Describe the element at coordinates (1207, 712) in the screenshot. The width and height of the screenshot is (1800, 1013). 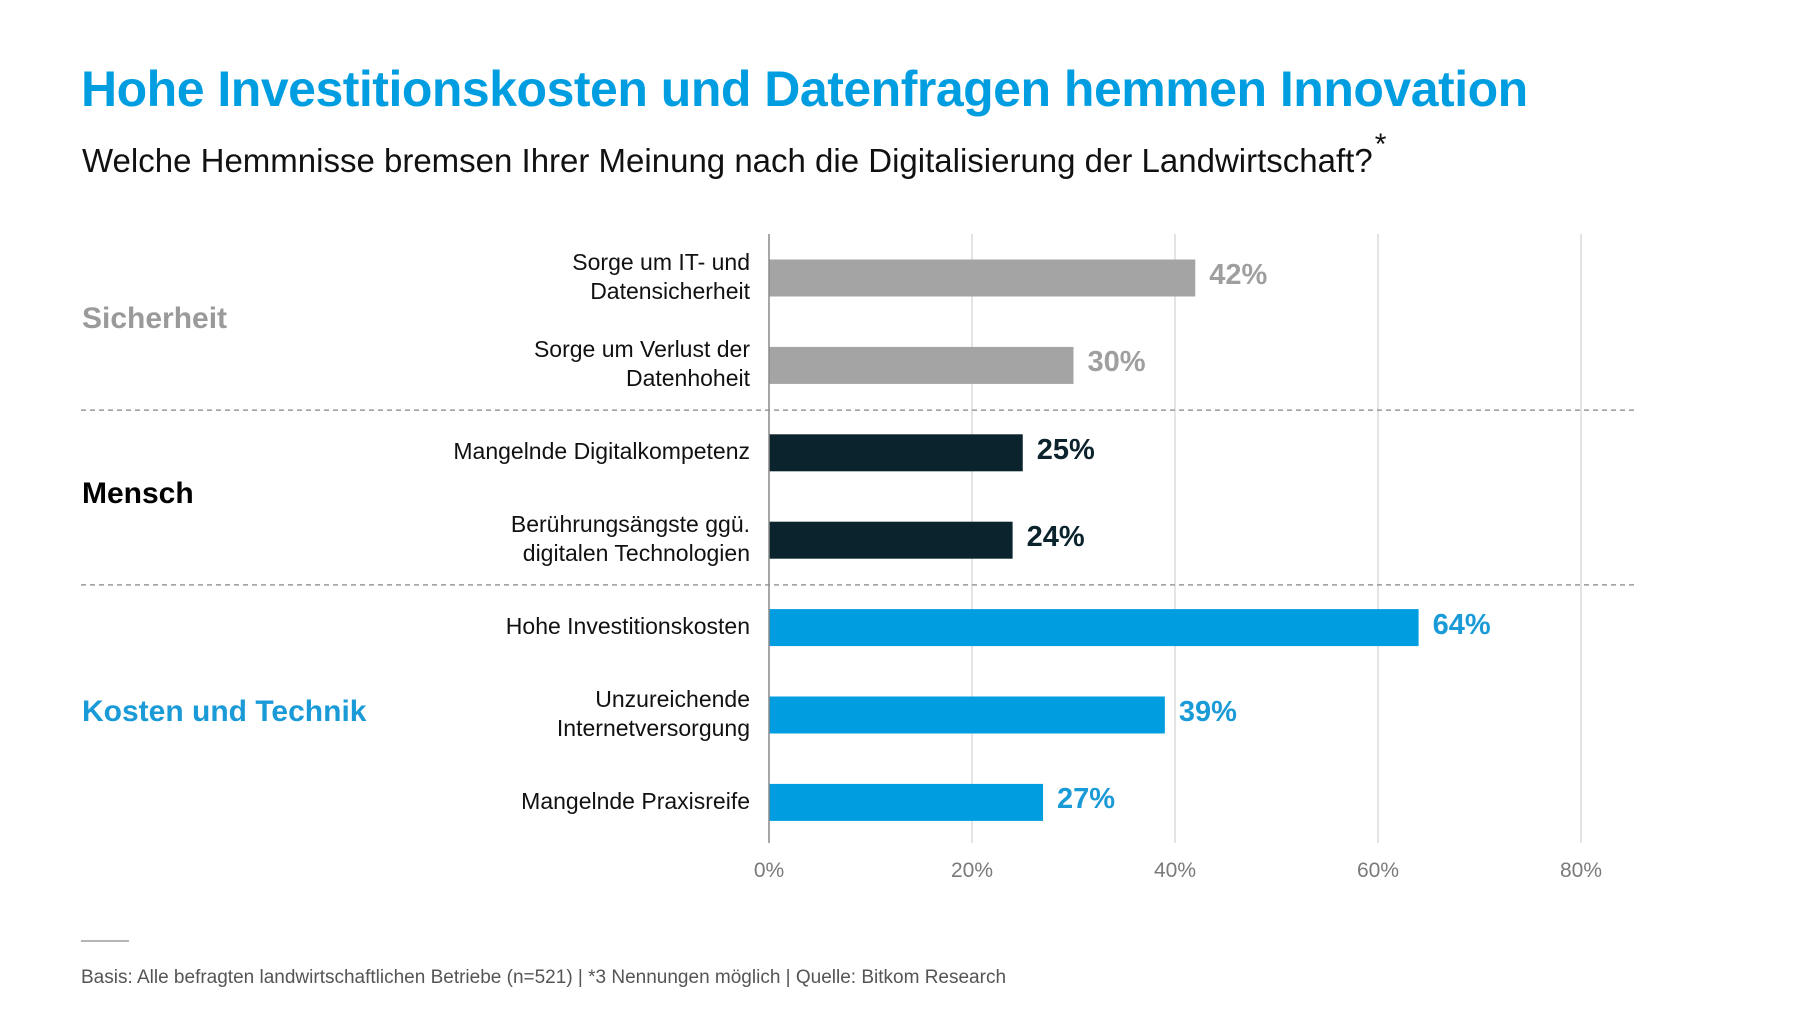
I see `value-label: 39%` at that location.